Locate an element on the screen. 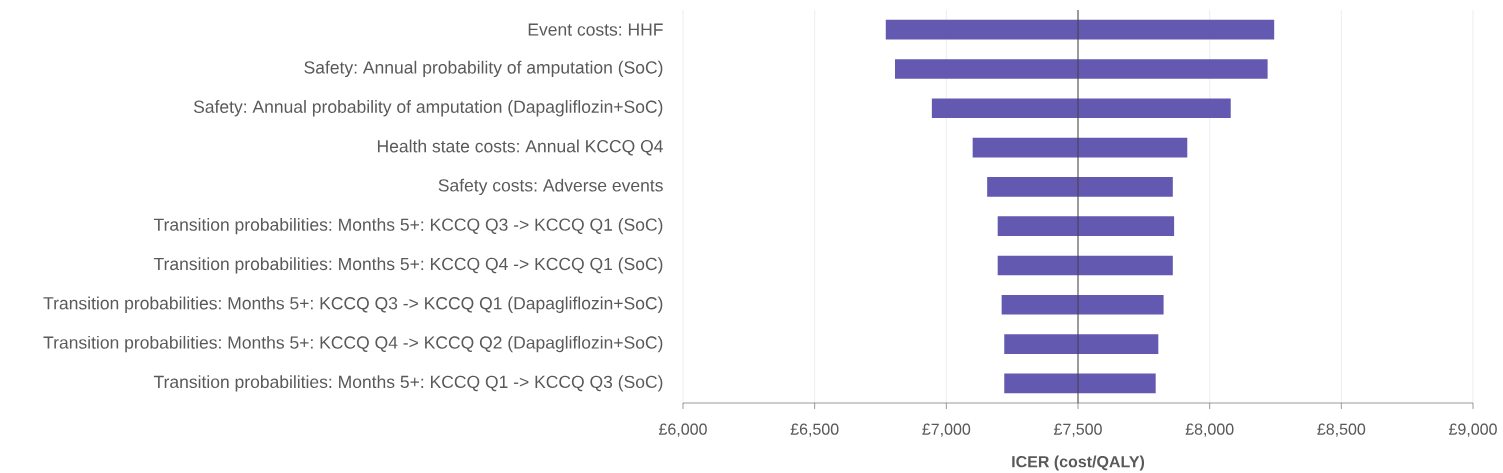 This screenshot has width=1503, height=473. y-tick-label: Transition probabilities: Months 5+: KCCQ Q4 -> KCCQ Q2 (Dapagliflozin+SoC) is located at coordinates (353, 344).